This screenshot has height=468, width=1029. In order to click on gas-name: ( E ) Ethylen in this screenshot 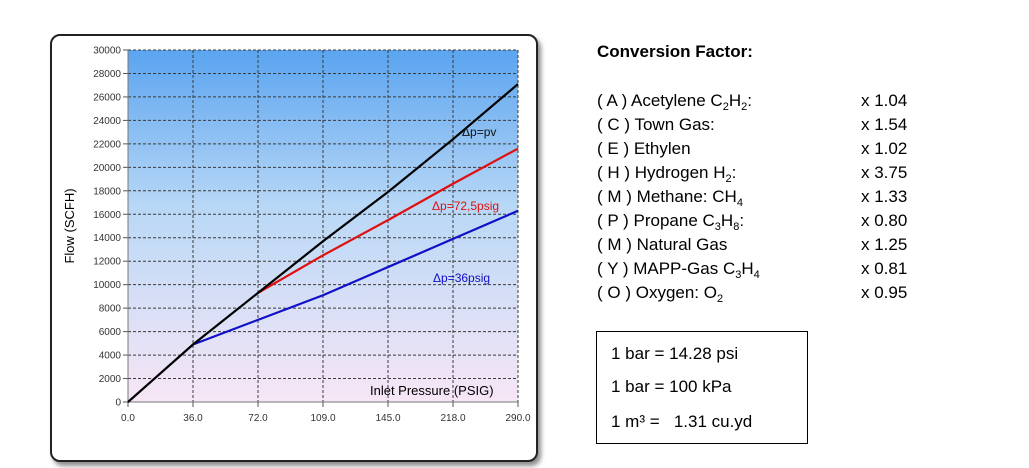, I will do `click(644, 148)`.